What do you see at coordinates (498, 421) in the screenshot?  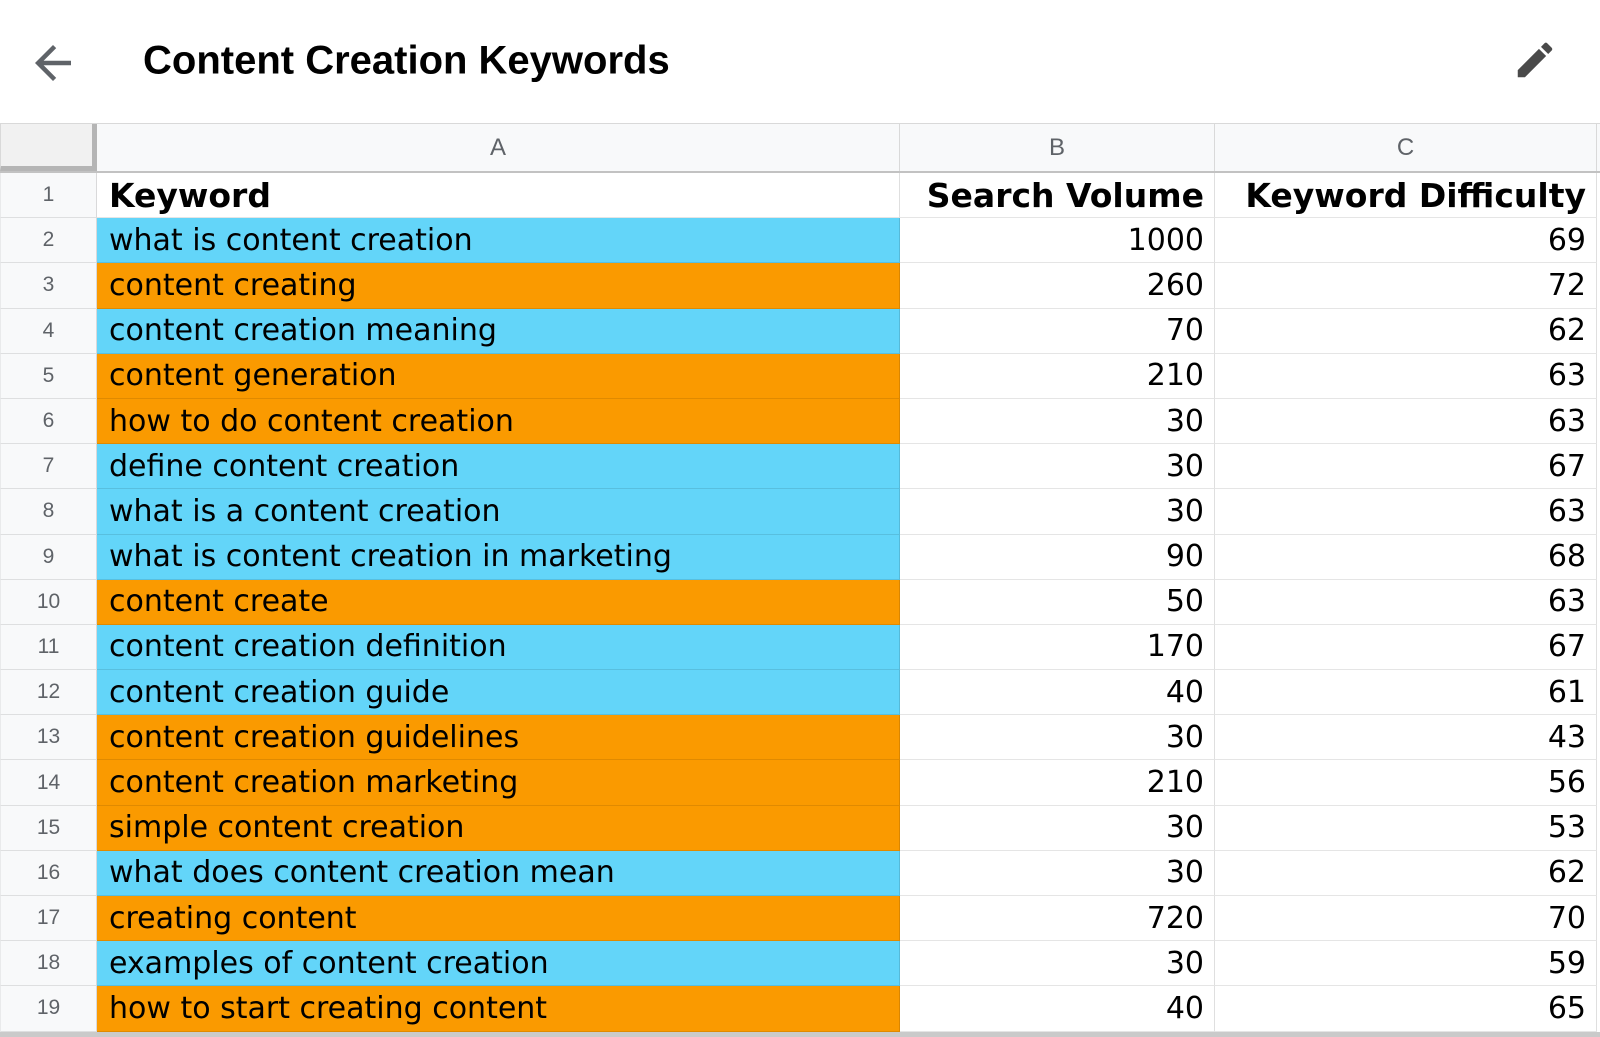 I see `cell-keyword: how to do content creation` at bounding box center [498, 421].